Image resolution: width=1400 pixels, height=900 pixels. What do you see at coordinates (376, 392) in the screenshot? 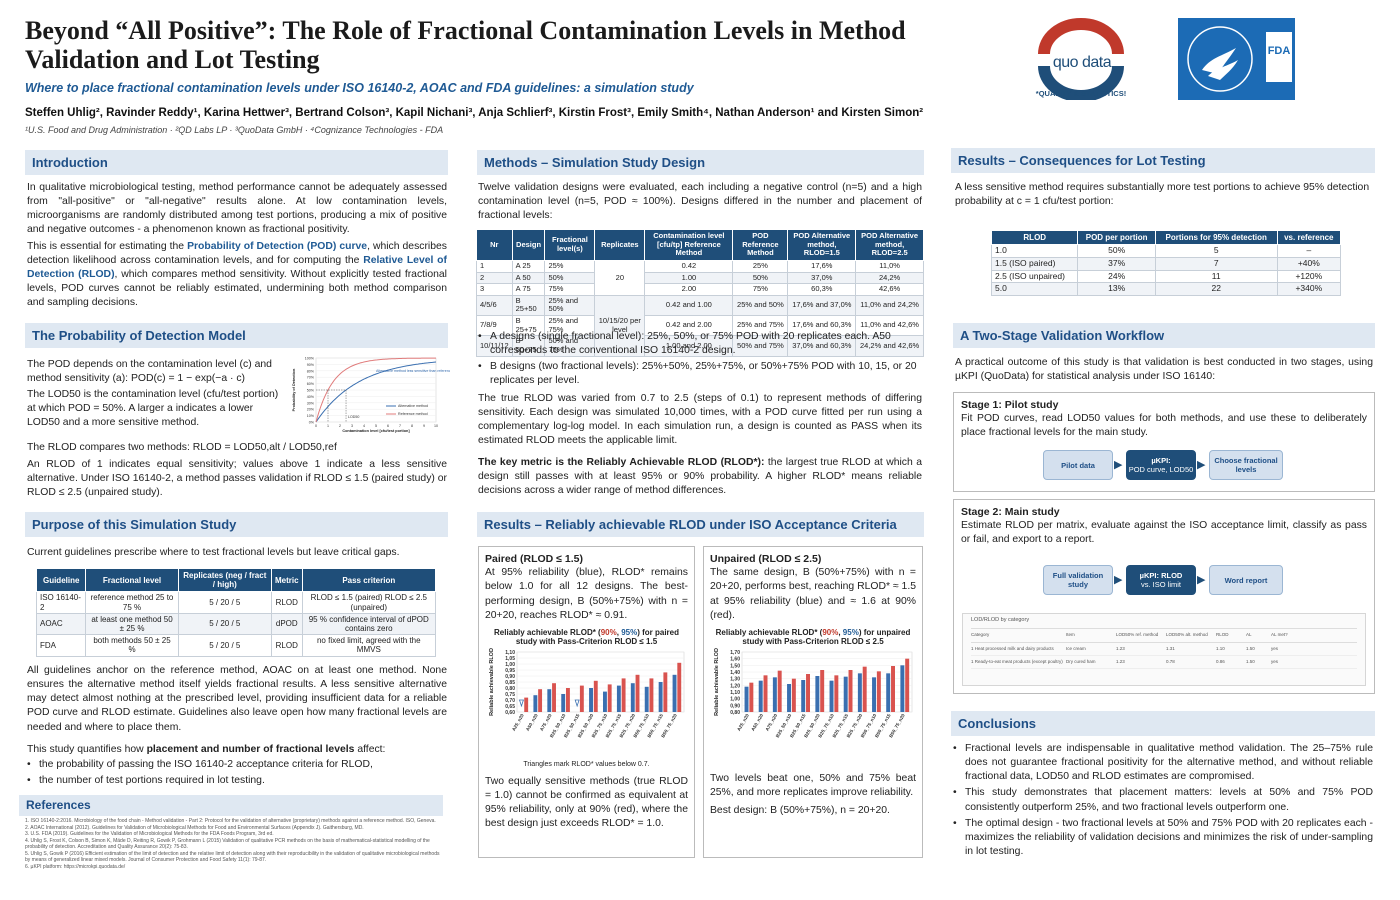
I see `series-line-alternative` at bounding box center [376, 392].